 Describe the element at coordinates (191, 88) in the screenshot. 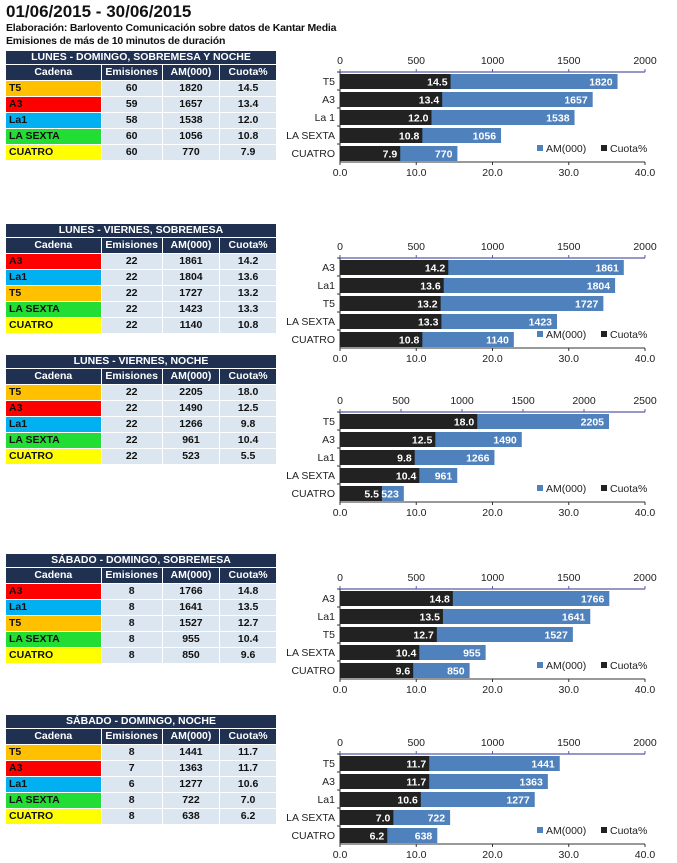

I see `value-cell: 1820` at that location.